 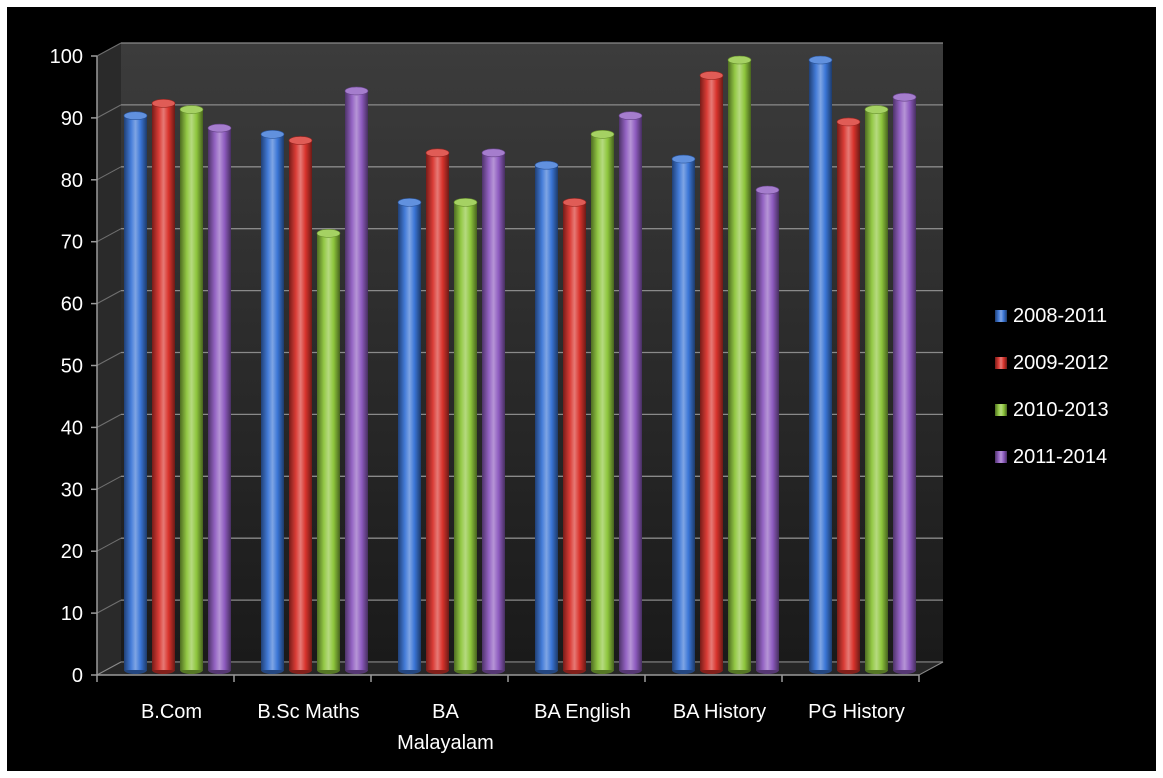 What do you see at coordinates (1060, 316) in the screenshot?
I see `legend-label: 2008-2011` at bounding box center [1060, 316].